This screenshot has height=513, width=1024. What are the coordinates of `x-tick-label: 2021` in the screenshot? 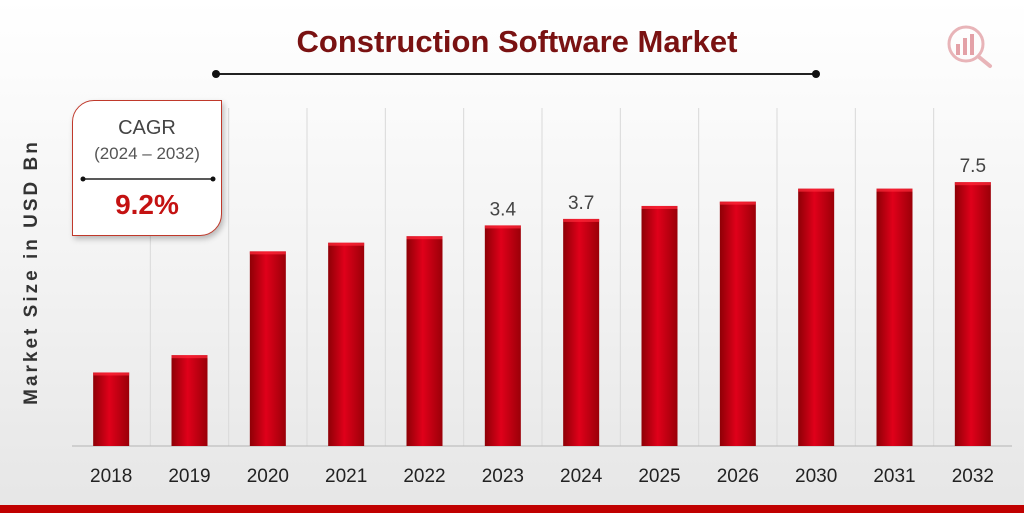 It's located at (346, 476).